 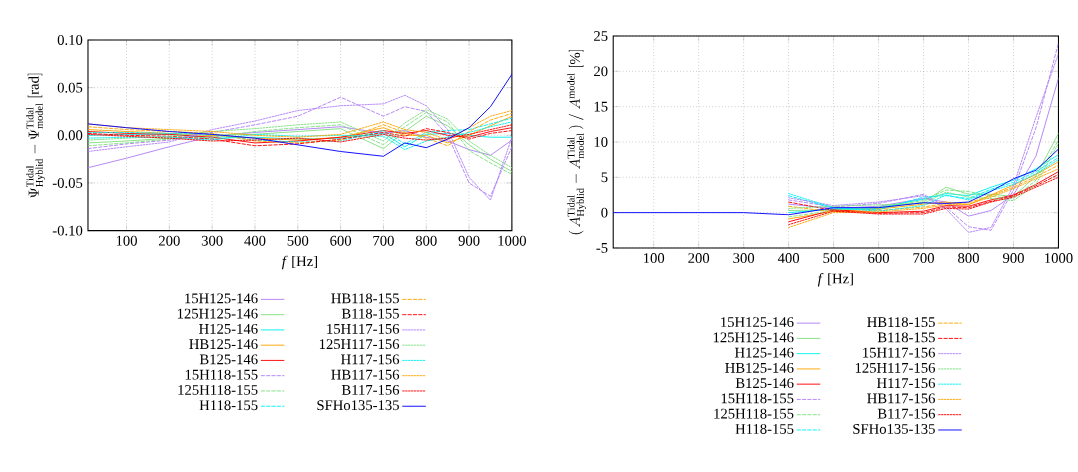 I want to click on y-tick-label: 0.00, so click(x=70, y=135).